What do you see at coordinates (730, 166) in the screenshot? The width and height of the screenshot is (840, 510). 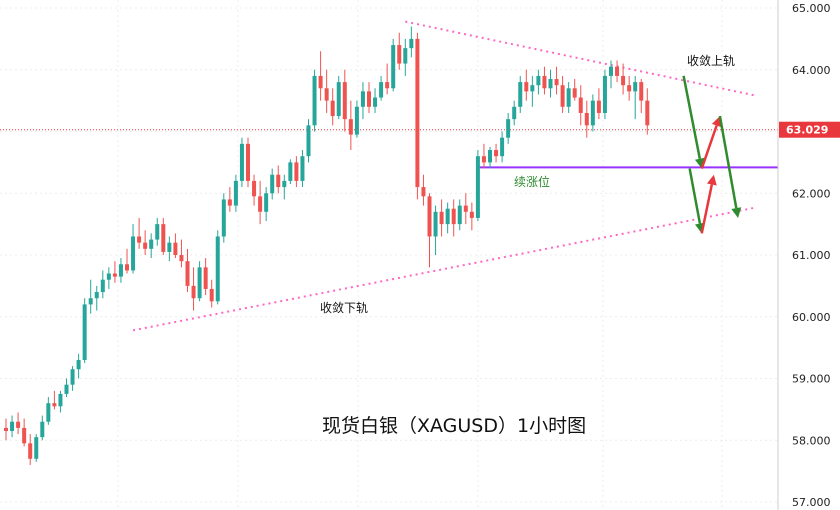 I see `projection-arrow-down` at bounding box center [730, 166].